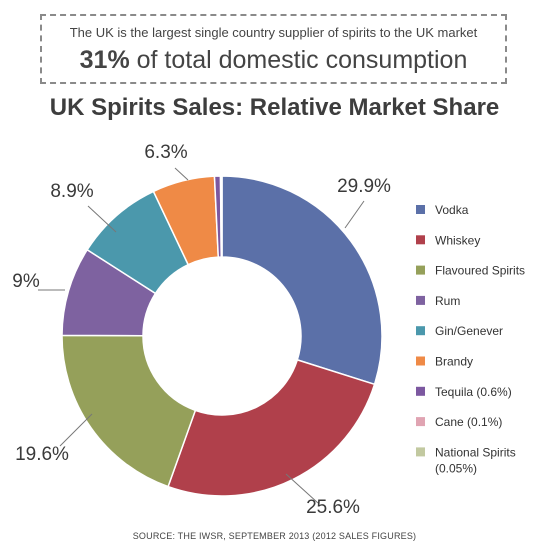 The width and height of the screenshot is (549, 557). Describe the element at coordinates (165, 152) in the screenshot. I see `data-label: 6.3%` at that location.